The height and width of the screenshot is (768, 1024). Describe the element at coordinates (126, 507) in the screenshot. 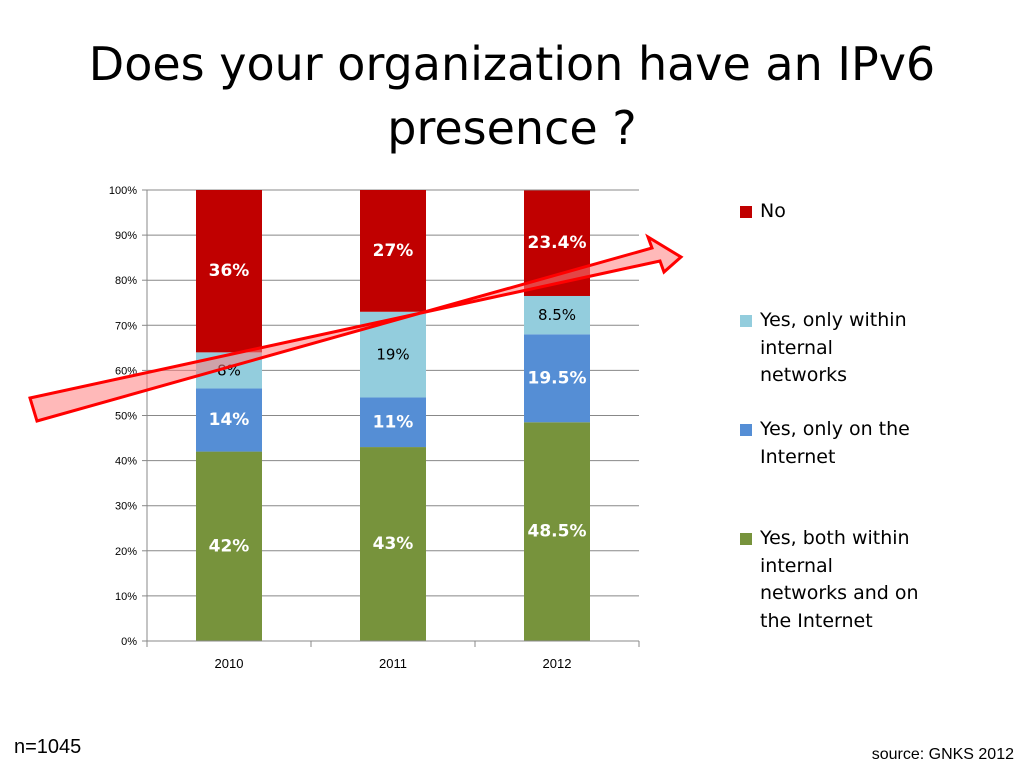

I see `y-tick-label: 30%` at that location.